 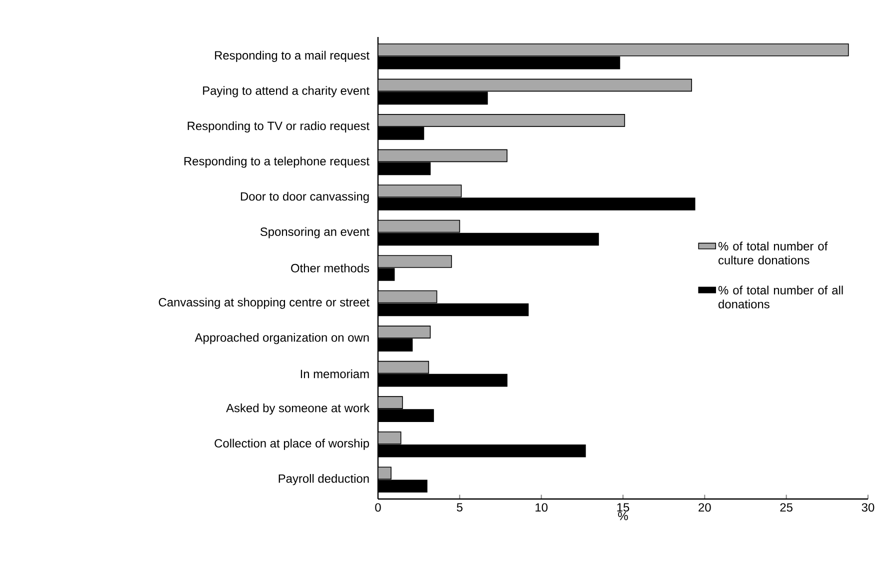 What do you see at coordinates (315, 232) in the screenshot?
I see `y-tick-label: Sponsoring an event` at bounding box center [315, 232].